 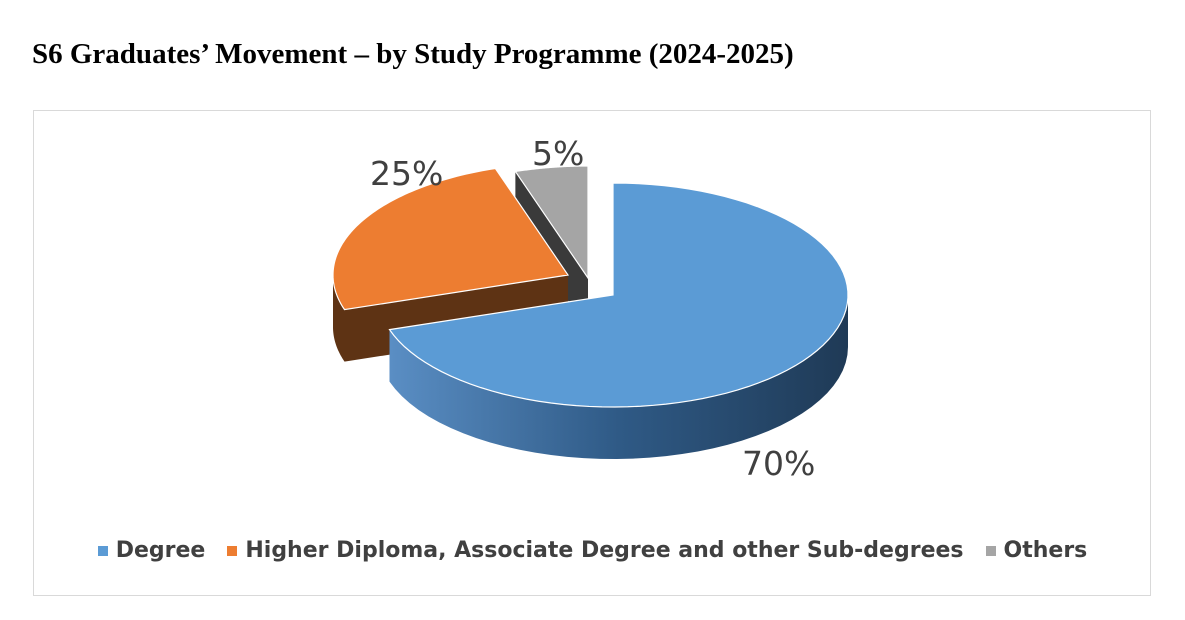 I want to click on legend-item-others: Others, so click(x=1036, y=550).